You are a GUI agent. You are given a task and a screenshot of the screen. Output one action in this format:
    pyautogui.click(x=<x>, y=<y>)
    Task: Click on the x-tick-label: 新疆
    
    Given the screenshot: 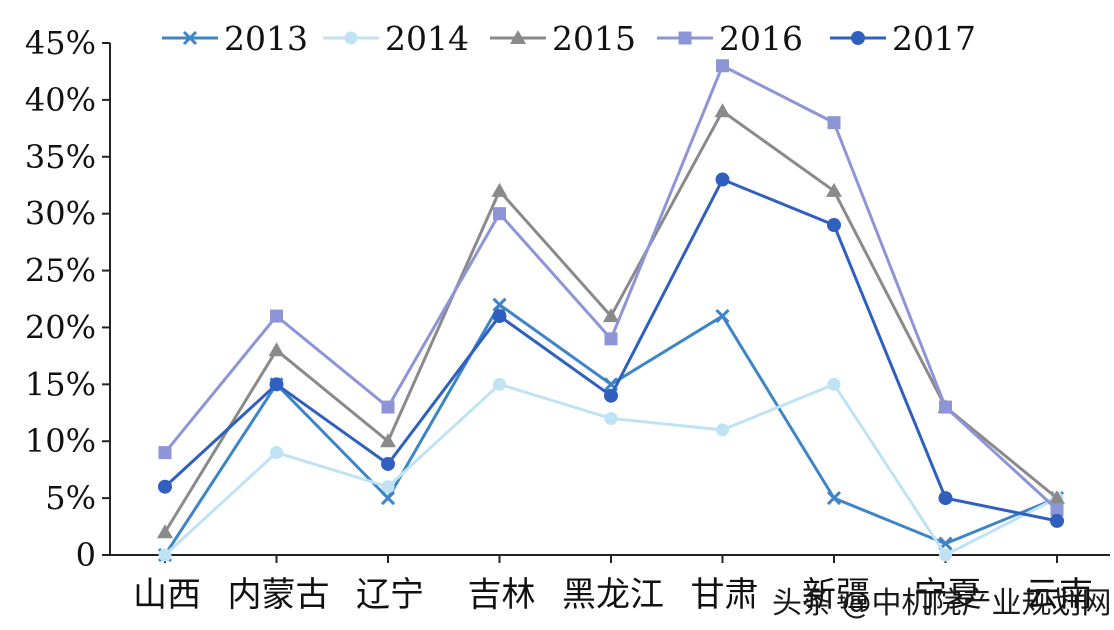 What is the action you would take?
    pyautogui.click(x=836, y=595)
    